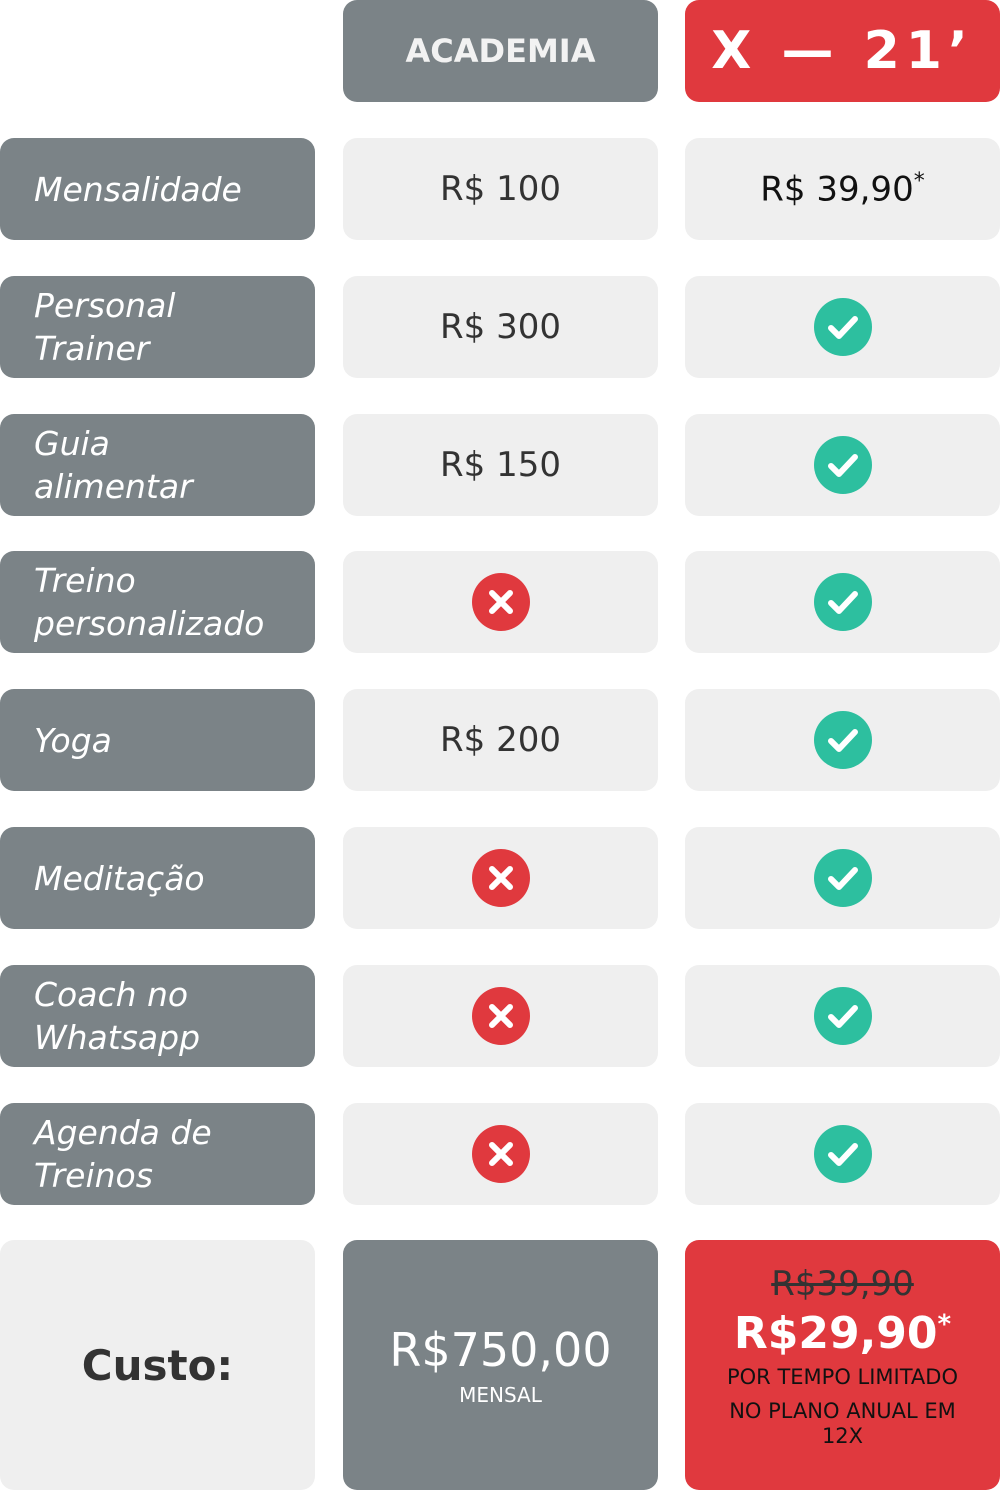 The width and height of the screenshot is (1000, 1490). What do you see at coordinates (944, 1324) in the screenshot?
I see `price-note: *` at bounding box center [944, 1324].